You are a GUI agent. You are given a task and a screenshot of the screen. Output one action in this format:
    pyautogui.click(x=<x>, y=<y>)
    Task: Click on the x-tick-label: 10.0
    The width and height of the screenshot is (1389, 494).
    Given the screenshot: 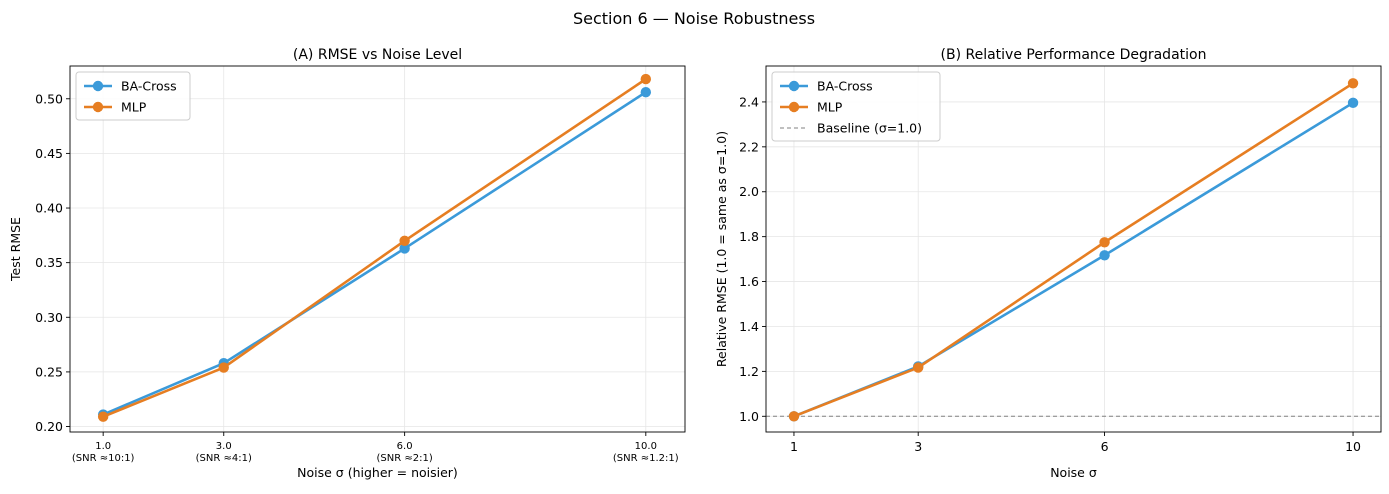 What is the action you would take?
    pyautogui.click(x=646, y=446)
    